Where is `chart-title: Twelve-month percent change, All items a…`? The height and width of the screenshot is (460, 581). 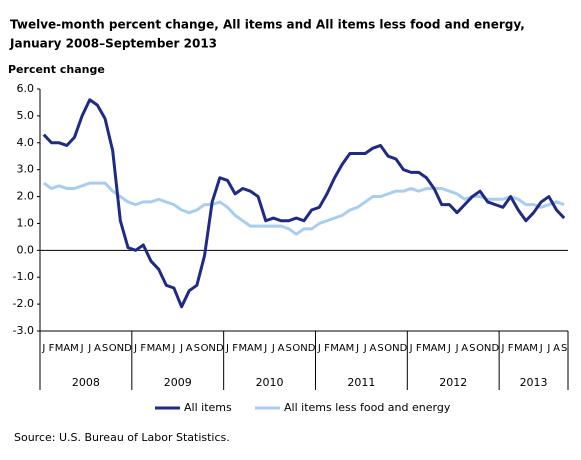 chart-title: Twelve-month percent change, All items a… is located at coordinates (267, 25).